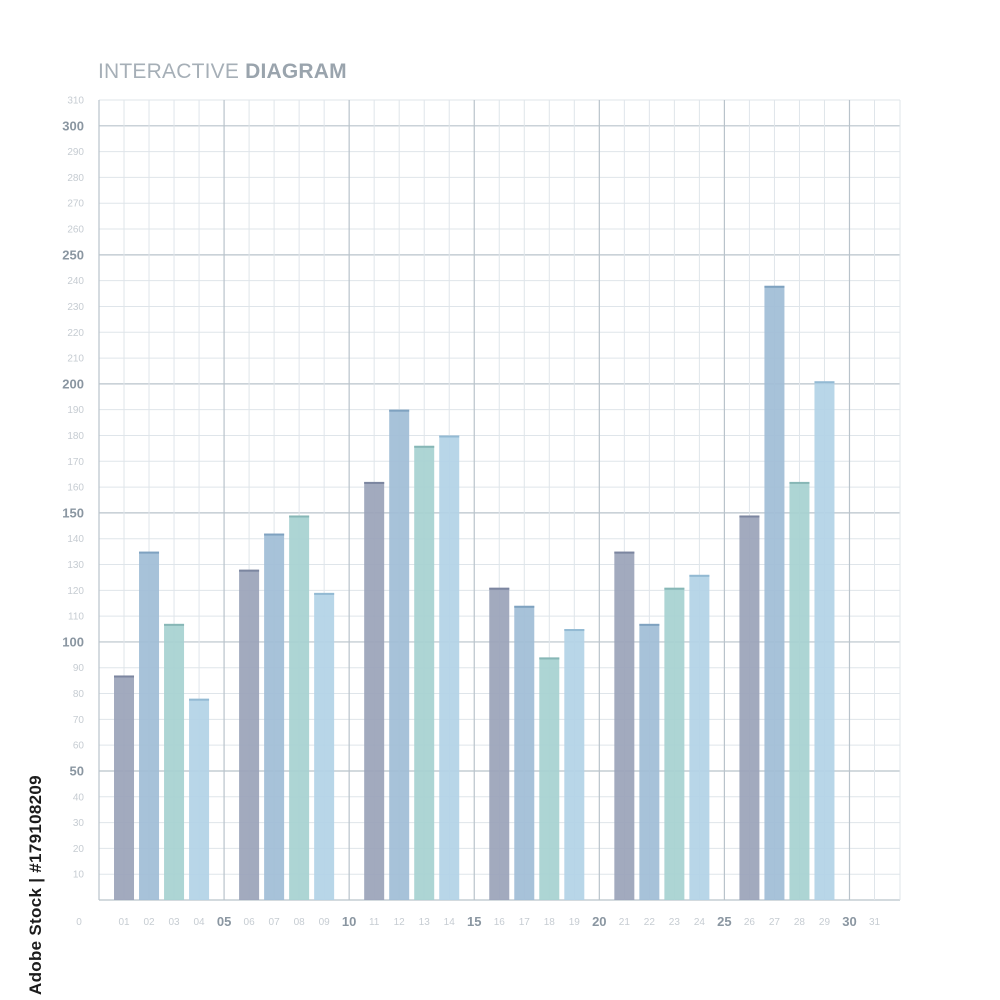  What do you see at coordinates (75, 307) in the screenshot?
I see `y-tick-label: 230` at bounding box center [75, 307].